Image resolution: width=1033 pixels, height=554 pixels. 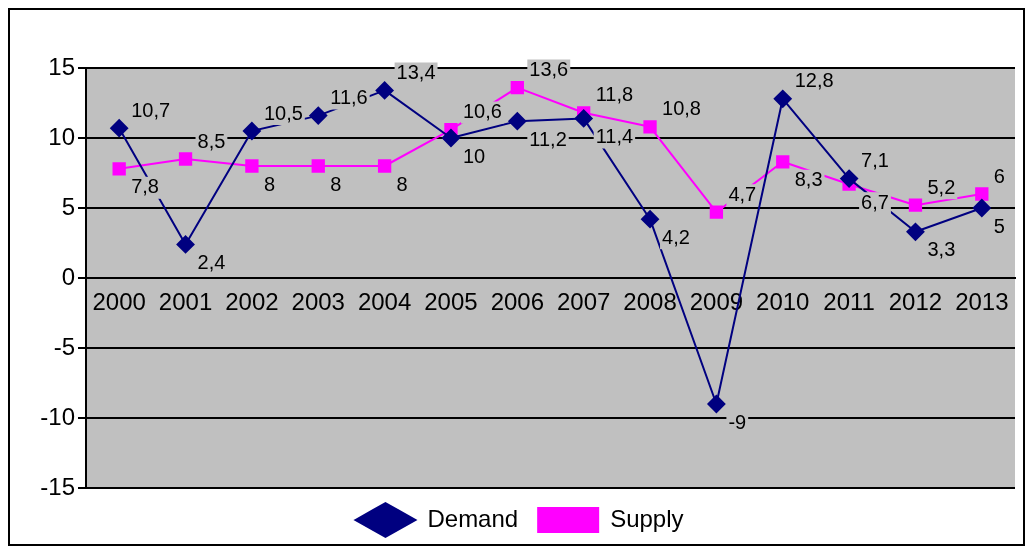 I want to click on legend-label: Supply, so click(x=647, y=518).